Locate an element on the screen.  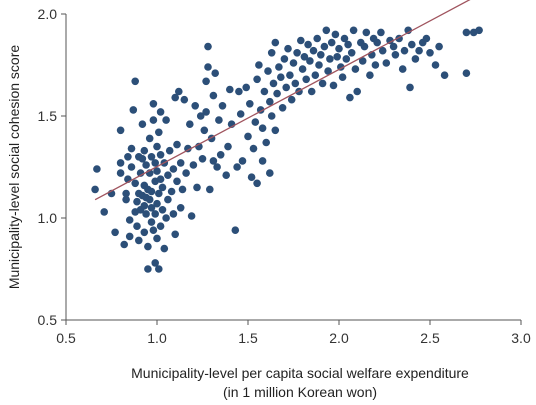
y-axis-title: Municipality-level social cohesion score is located at coordinates (14, 167).